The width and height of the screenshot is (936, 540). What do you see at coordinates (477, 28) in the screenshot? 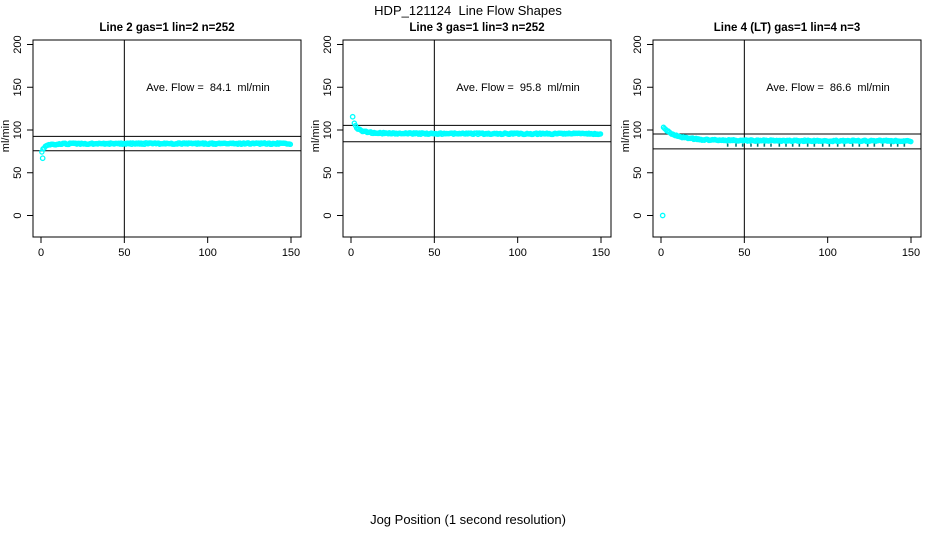
I see `panel-title: Line 3 gas=1 lin=3 n=252` at bounding box center [477, 28].